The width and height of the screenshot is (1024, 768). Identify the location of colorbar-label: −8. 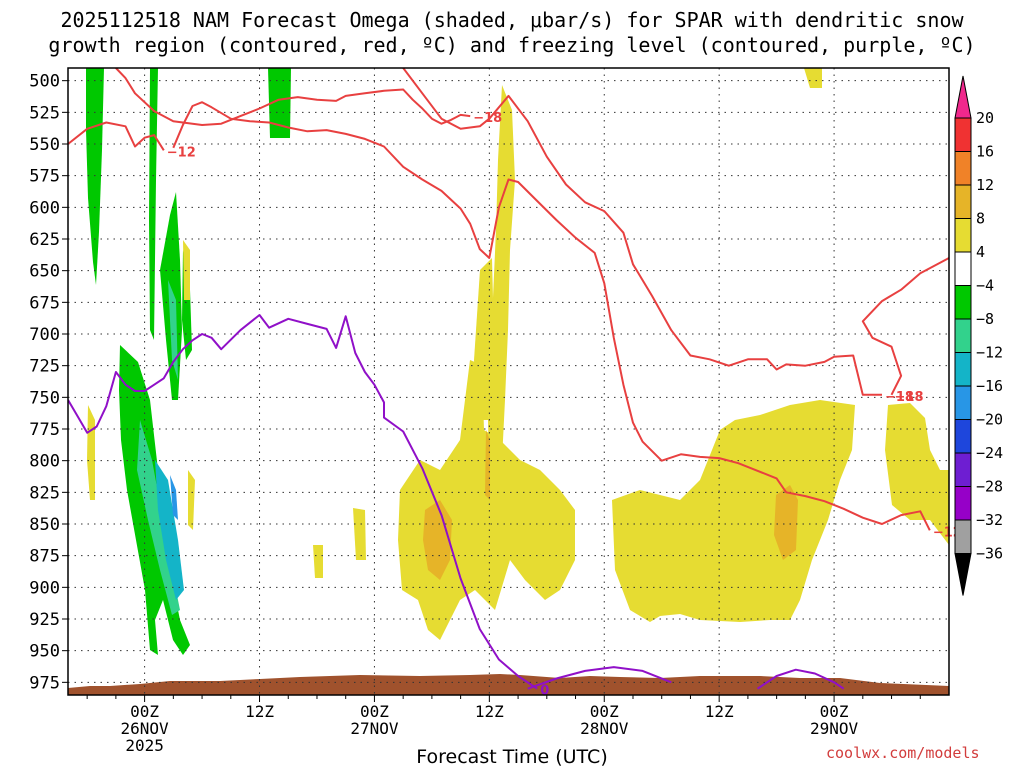
(985, 319).